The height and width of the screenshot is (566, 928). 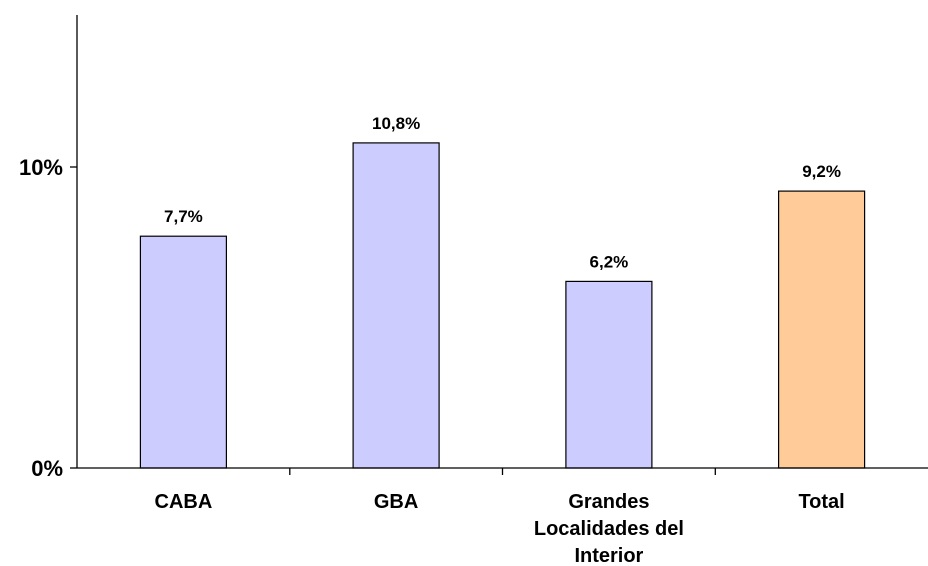 What do you see at coordinates (47, 468) in the screenshot?
I see `y-tick-label-1: 0%` at bounding box center [47, 468].